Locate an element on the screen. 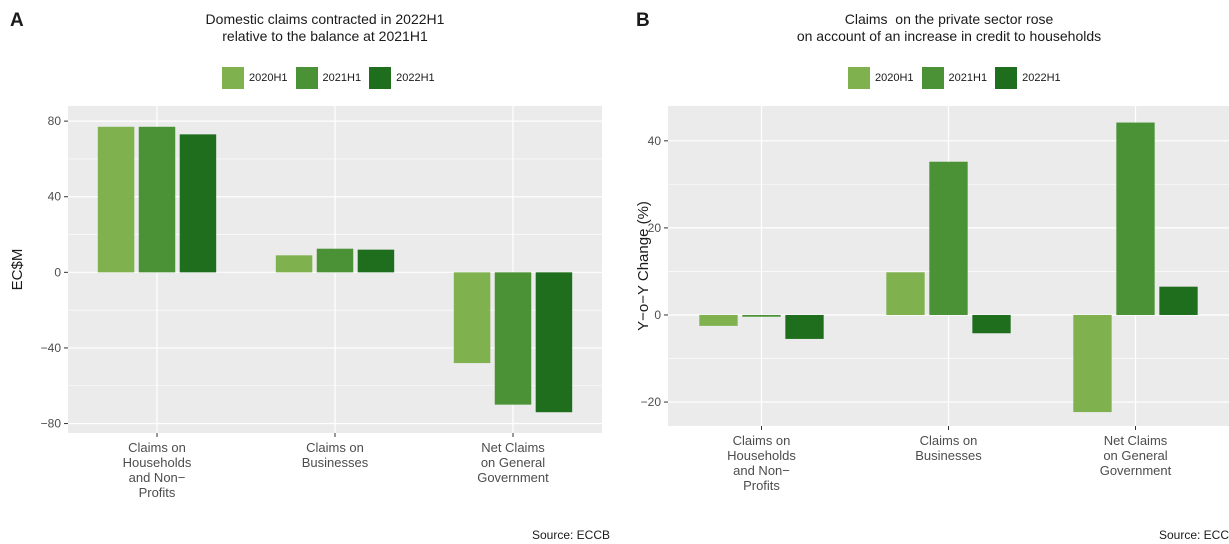 This screenshot has height=544, width=1229. source-note: Source: ECC is located at coordinates (1193, 535).